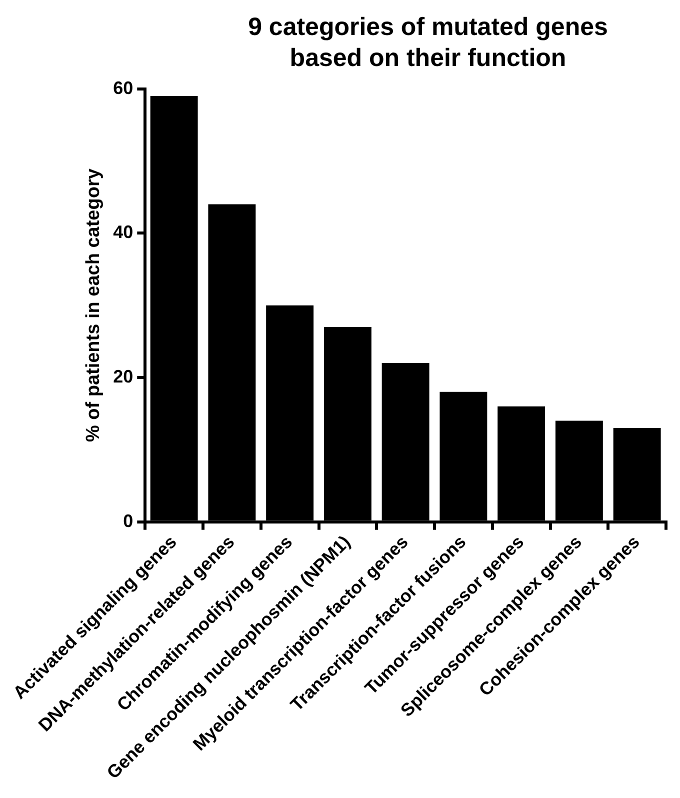 The width and height of the screenshot is (680, 798). I want to click on y-tick-label: 60, so click(123, 88).